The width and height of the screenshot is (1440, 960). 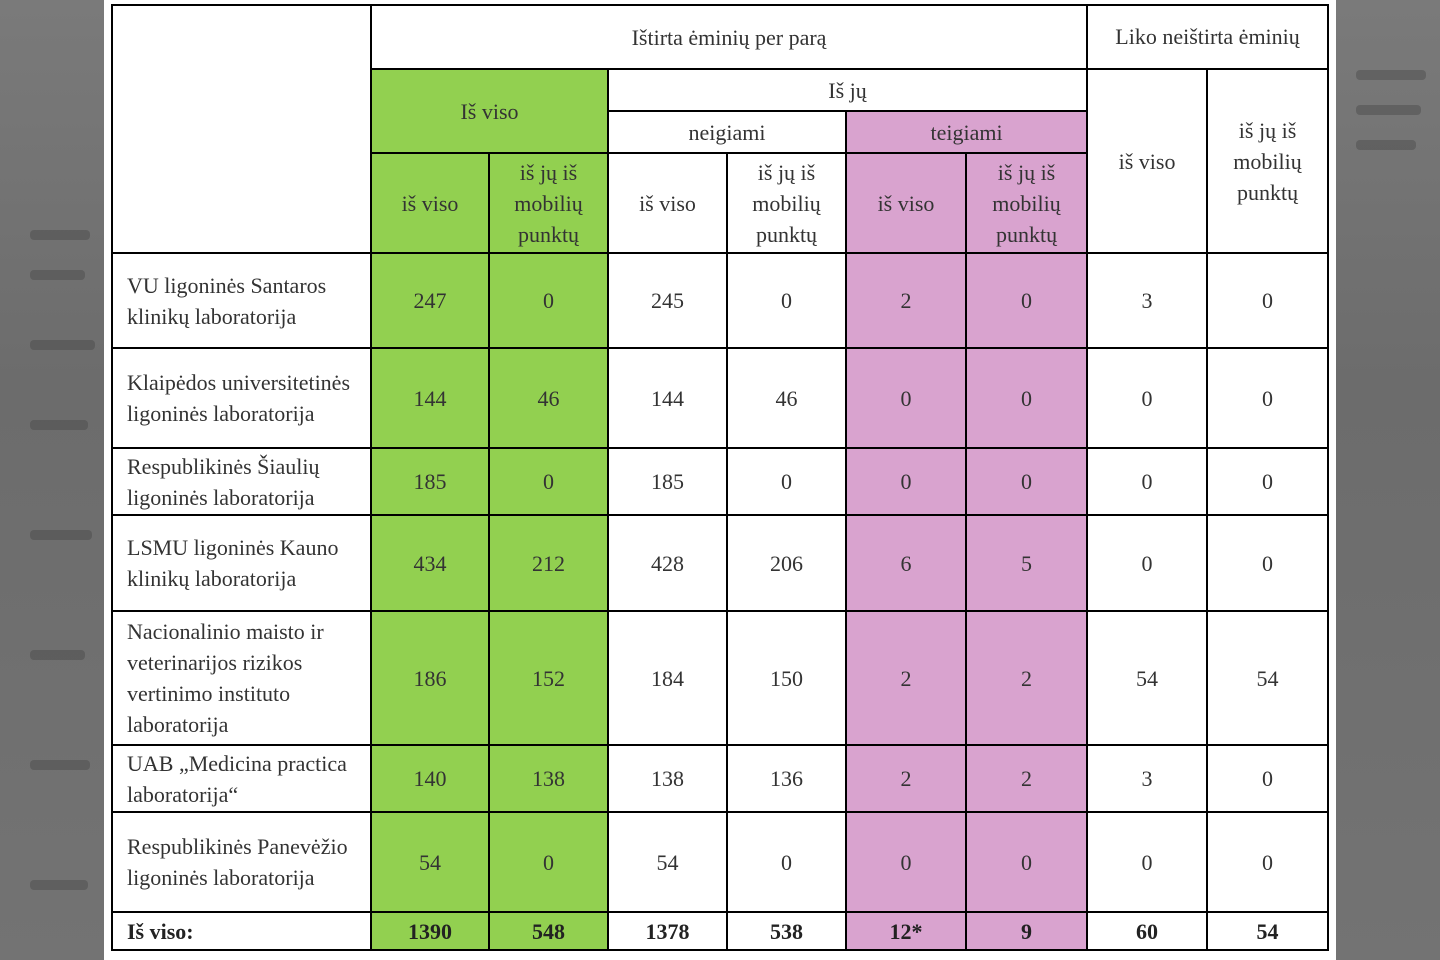 What do you see at coordinates (786, 563) in the screenshot?
I see `value-cell: 206` at bounding box center [786, 563].